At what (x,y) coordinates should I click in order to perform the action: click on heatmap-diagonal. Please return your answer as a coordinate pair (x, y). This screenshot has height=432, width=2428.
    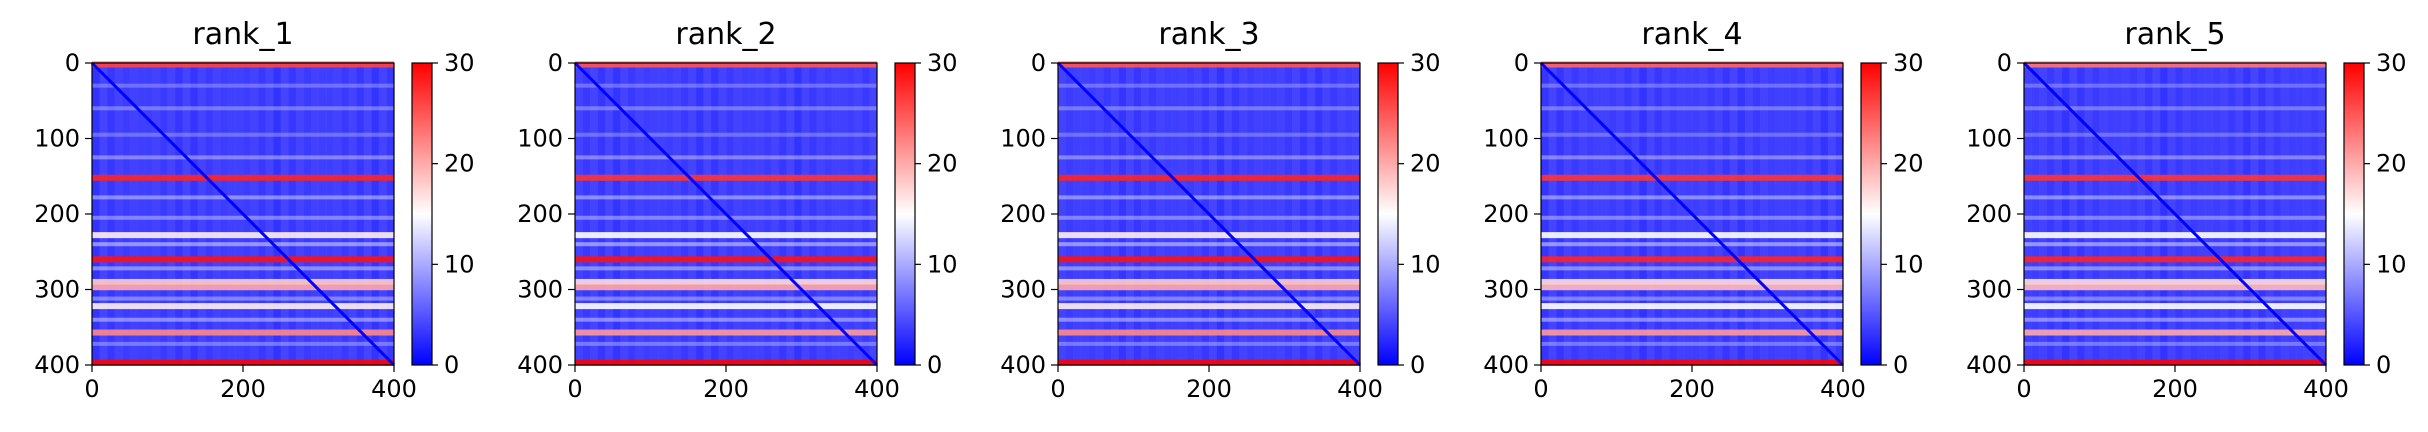
    Looking at the image, I should click on (1692, 214).